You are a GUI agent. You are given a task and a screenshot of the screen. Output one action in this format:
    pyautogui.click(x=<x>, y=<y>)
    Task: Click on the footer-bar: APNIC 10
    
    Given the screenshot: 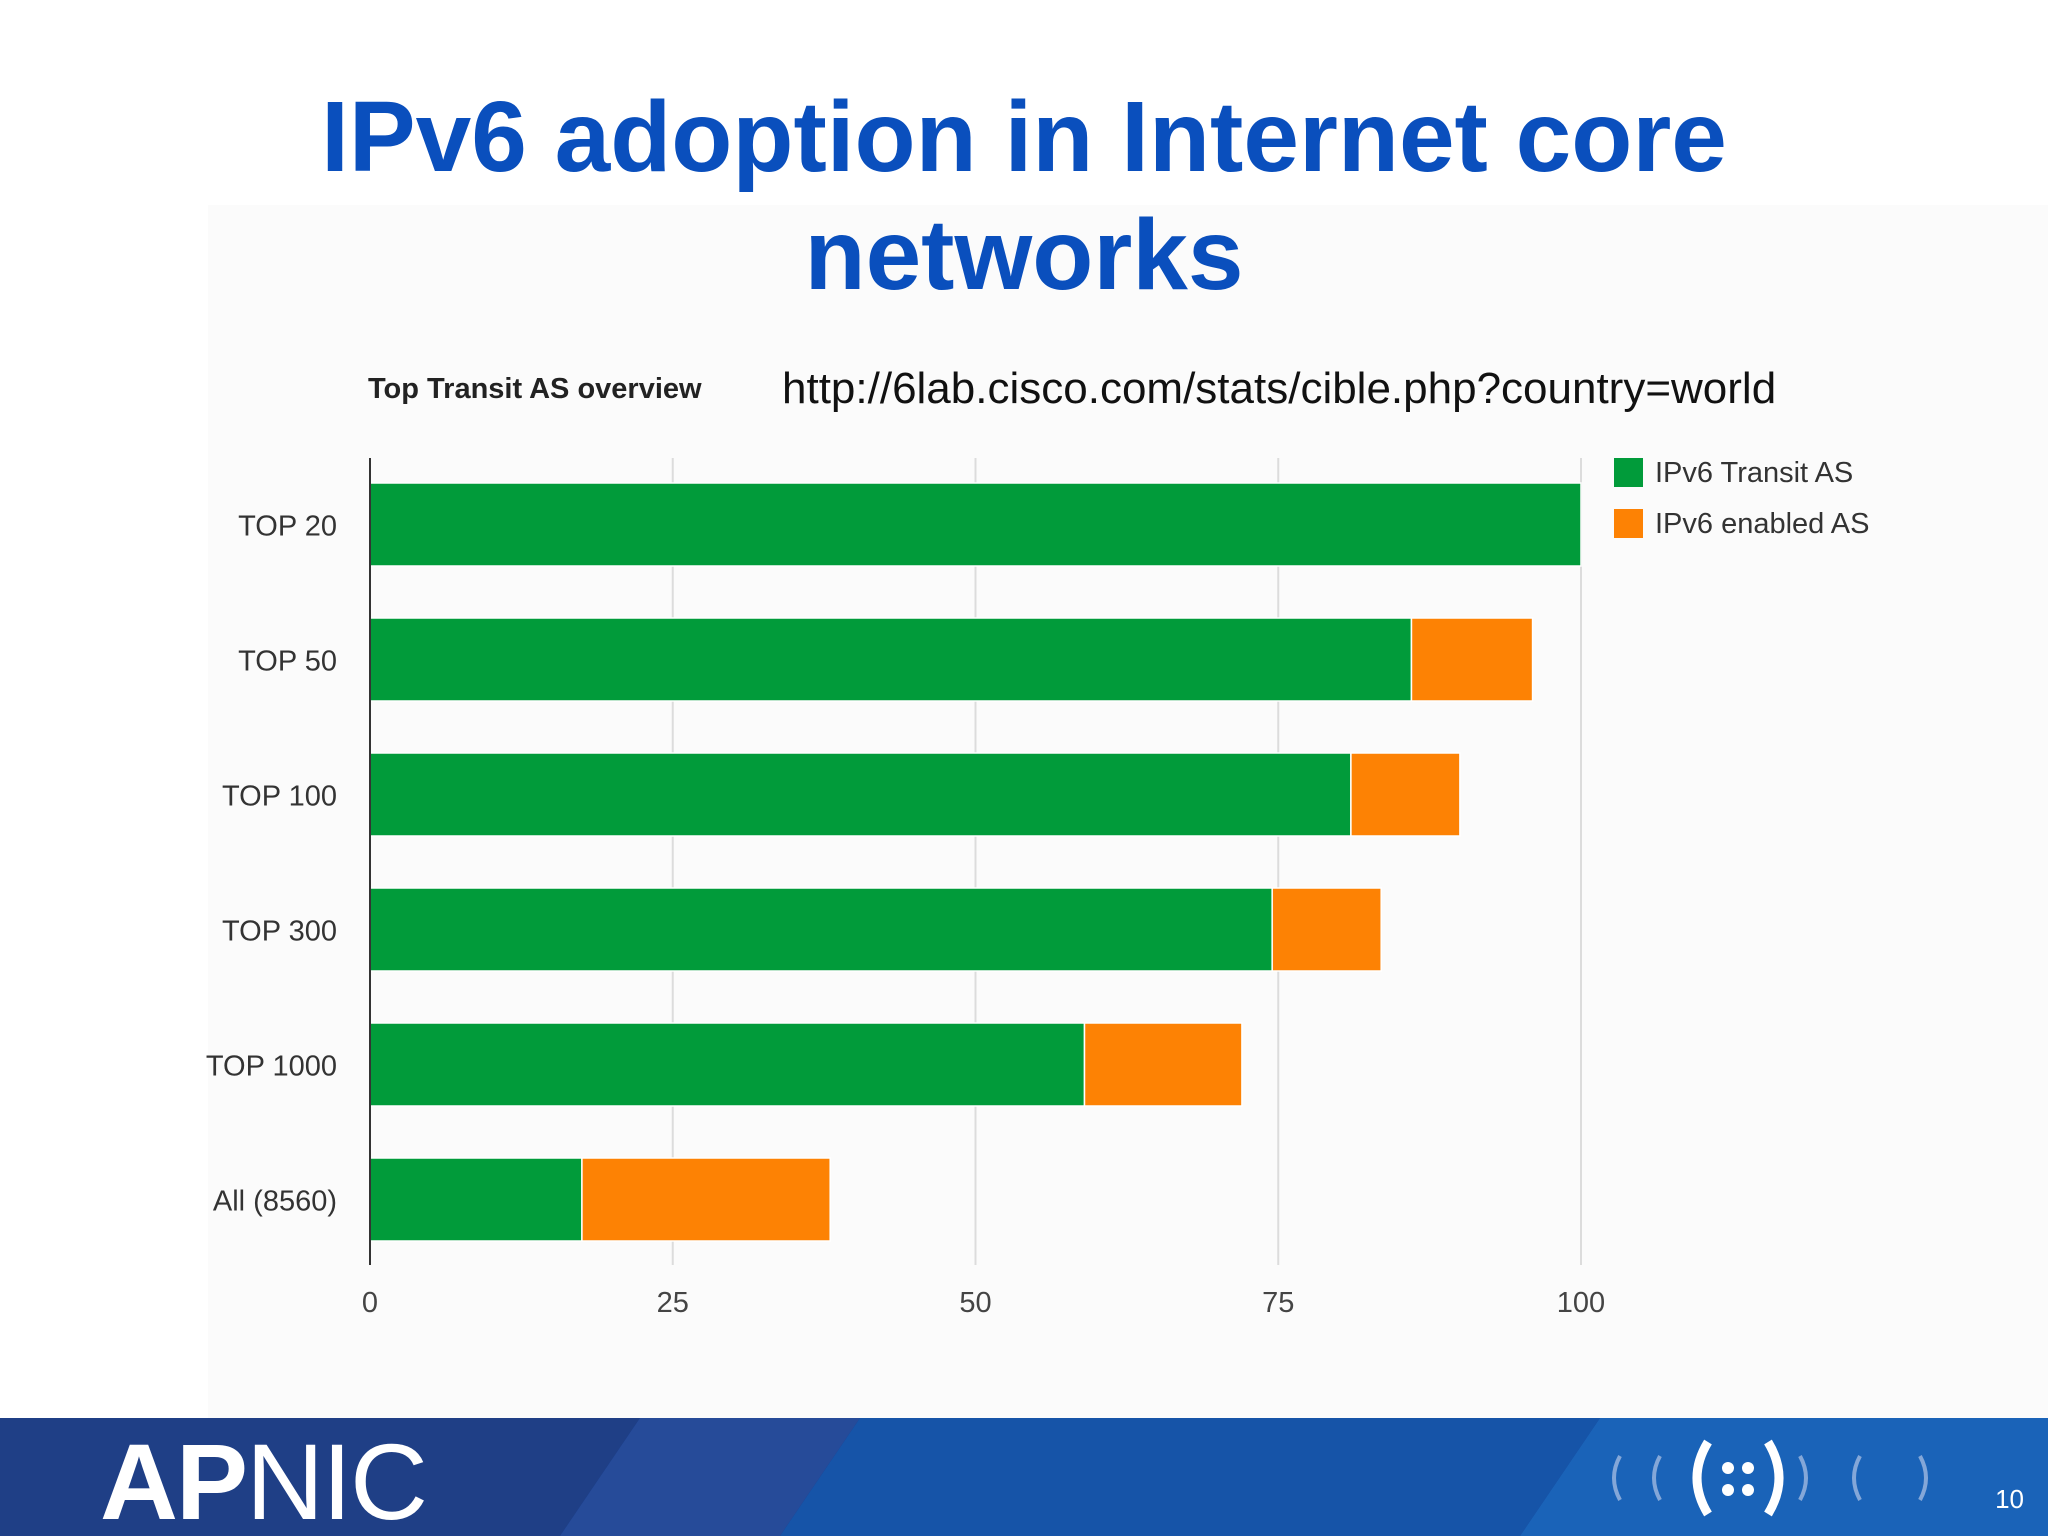 What is the action you would take?
    pyautogui.click(x=1024, y=1477)
    